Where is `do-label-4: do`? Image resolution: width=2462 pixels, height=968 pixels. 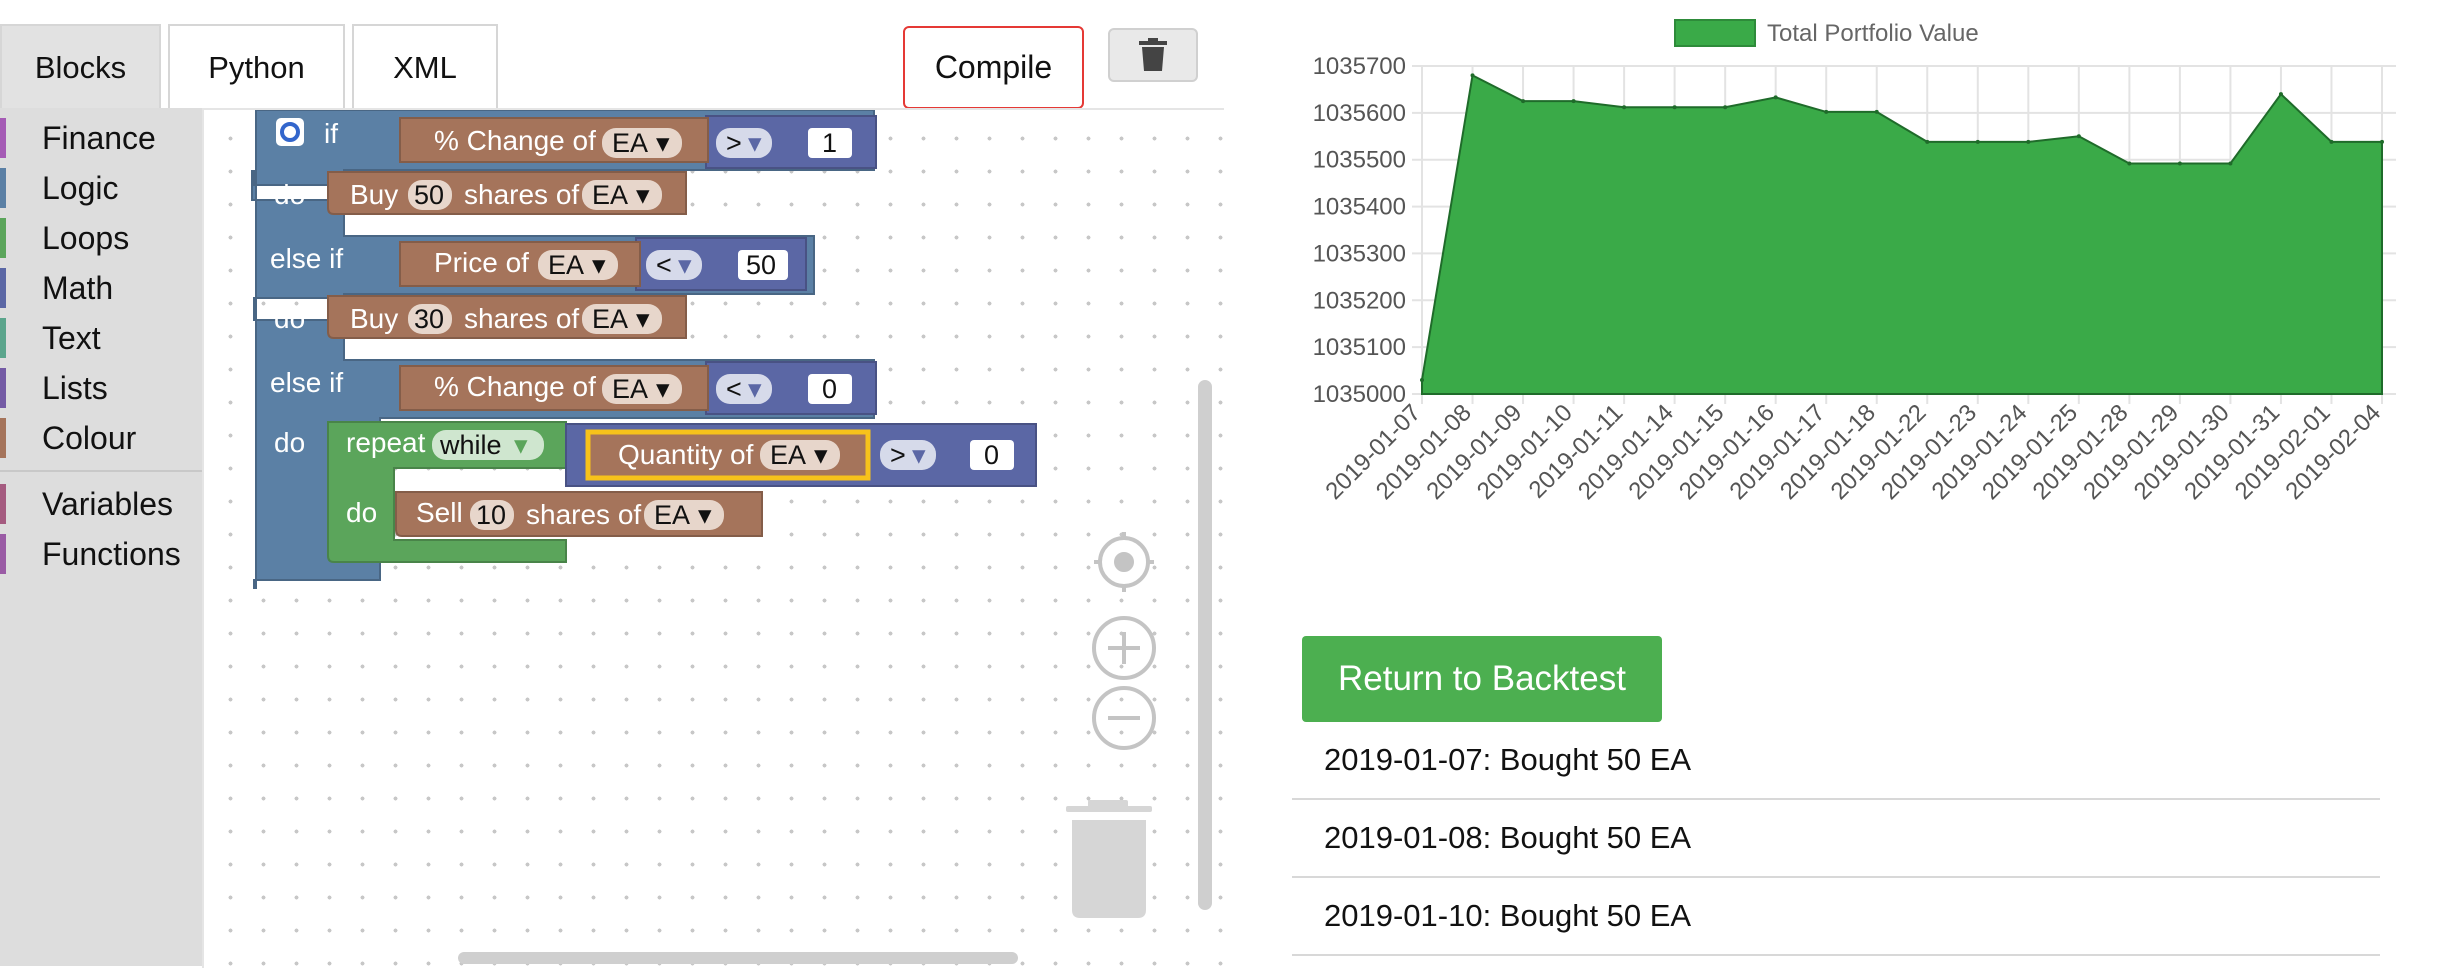
do-label-4: do is located at coordinates (361, 512).